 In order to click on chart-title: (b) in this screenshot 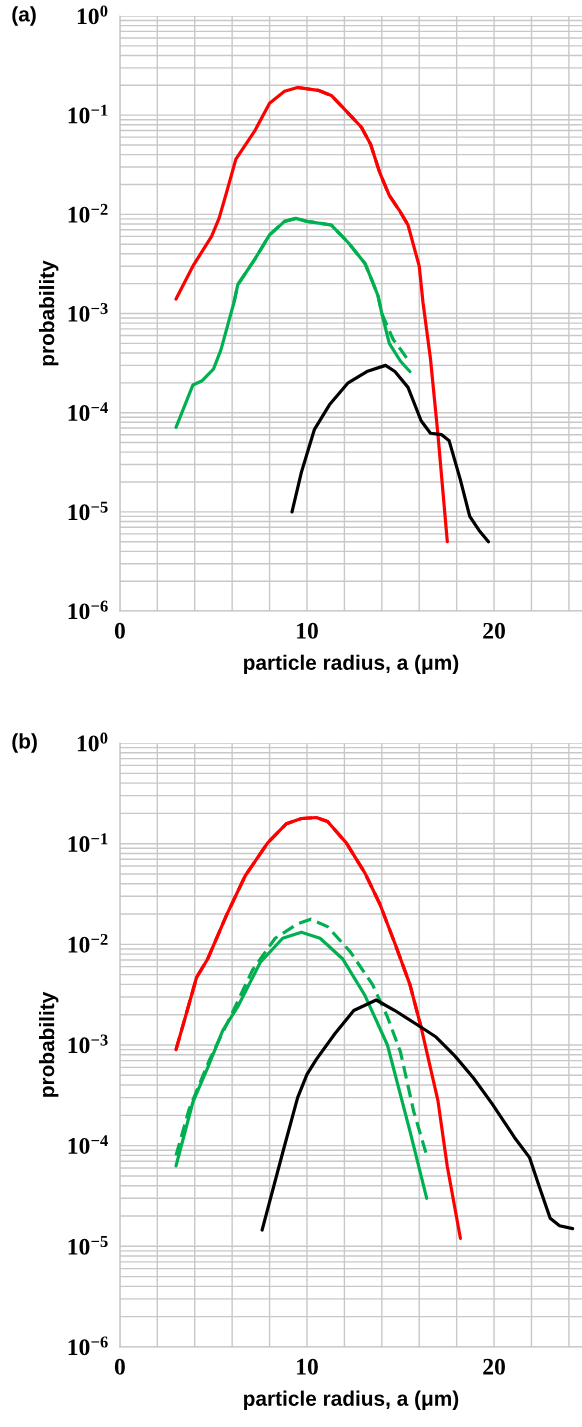, I will do `click(24, 743)`.